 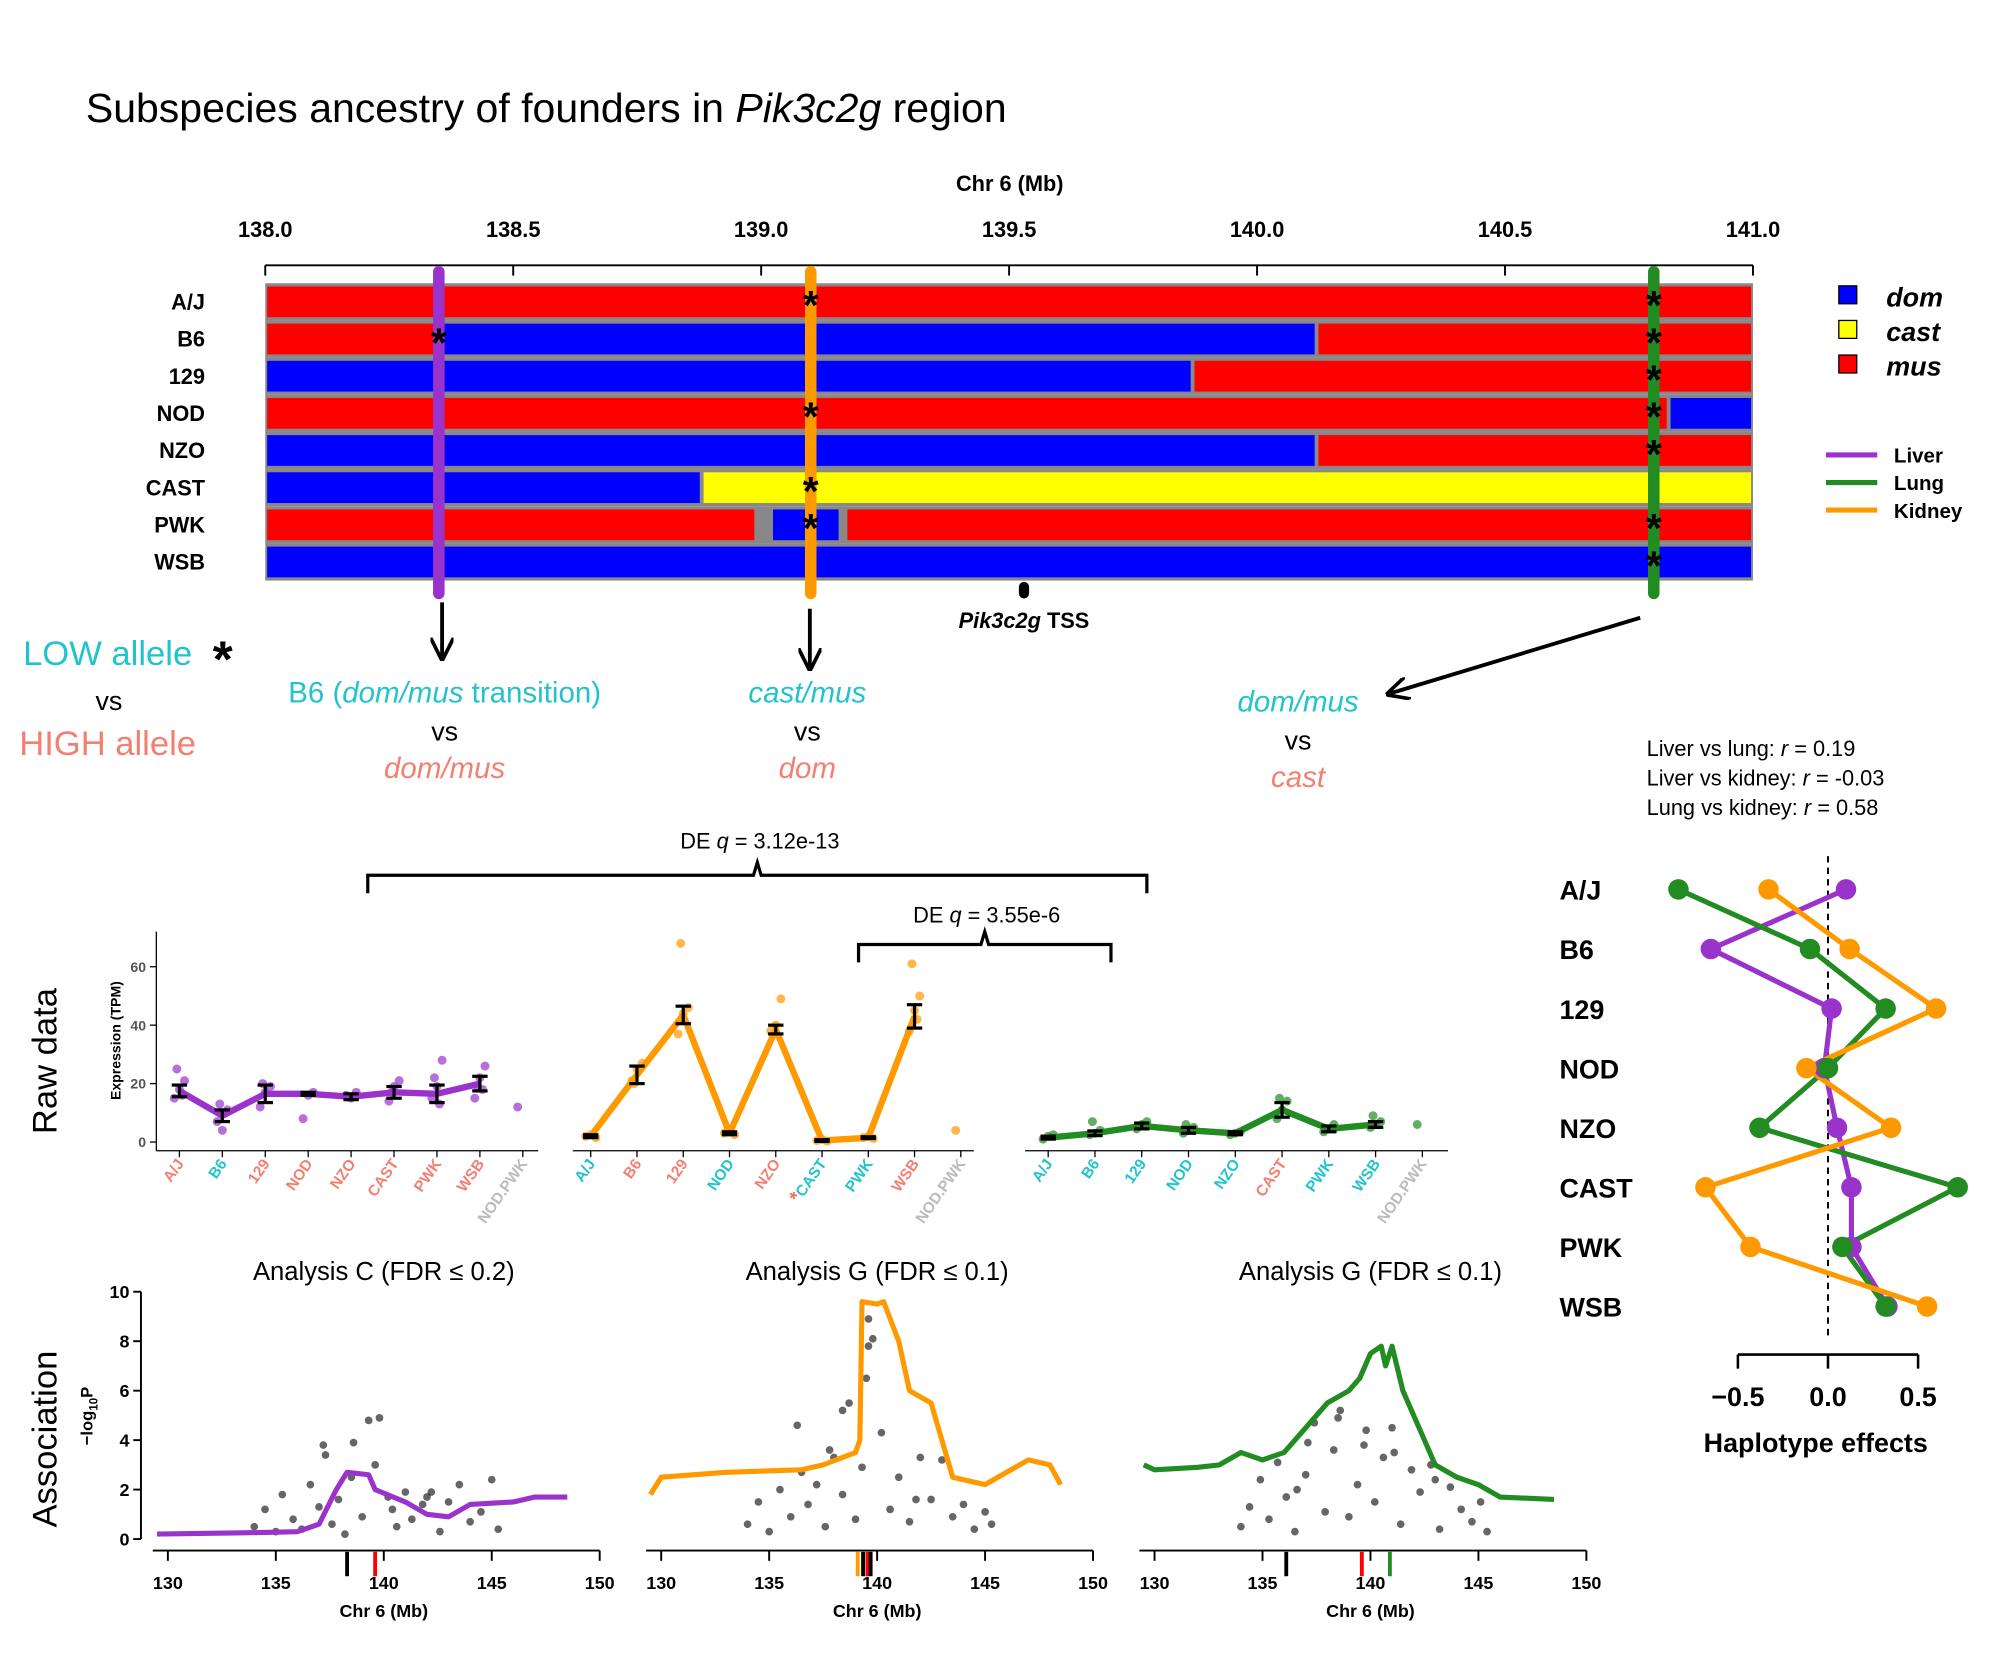 What do you see at coordinates (1009, 229) in the screenshot?
I see `x-tick-label: 139.5` at bounding box center [1009, 229].